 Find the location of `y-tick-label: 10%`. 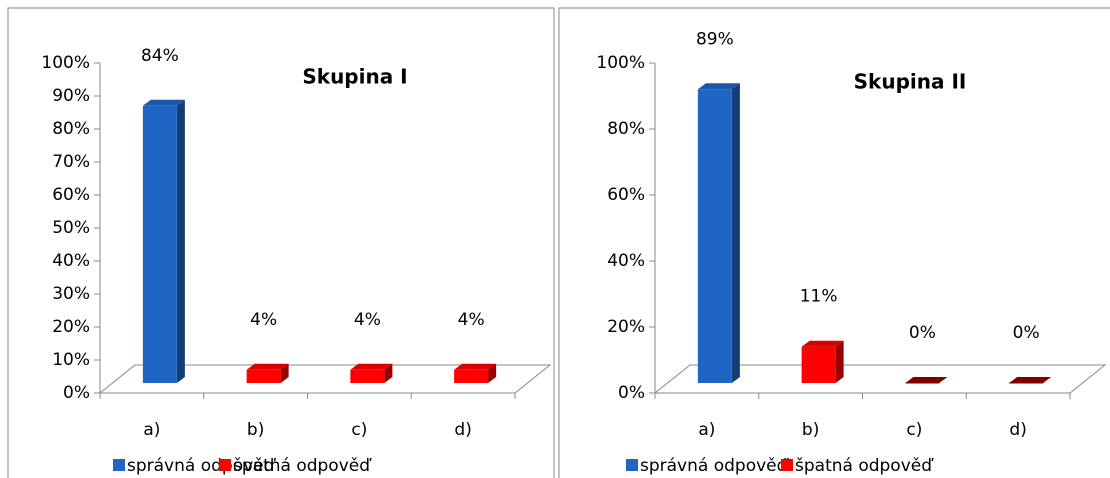

y-tick-label: 10% is located at coordinates (71, 360).